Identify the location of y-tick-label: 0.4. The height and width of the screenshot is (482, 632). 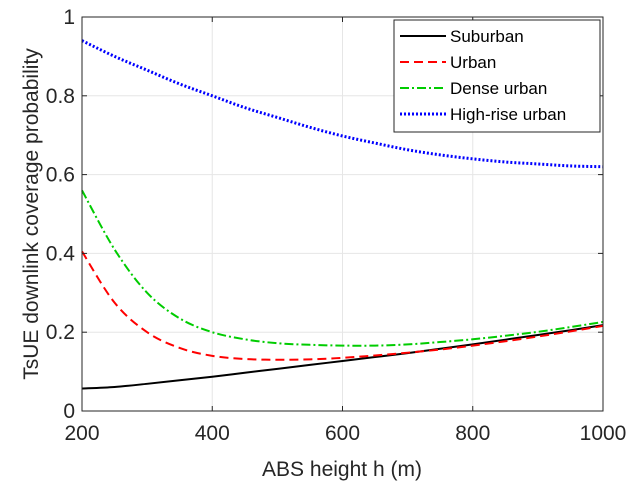
(61, 253).